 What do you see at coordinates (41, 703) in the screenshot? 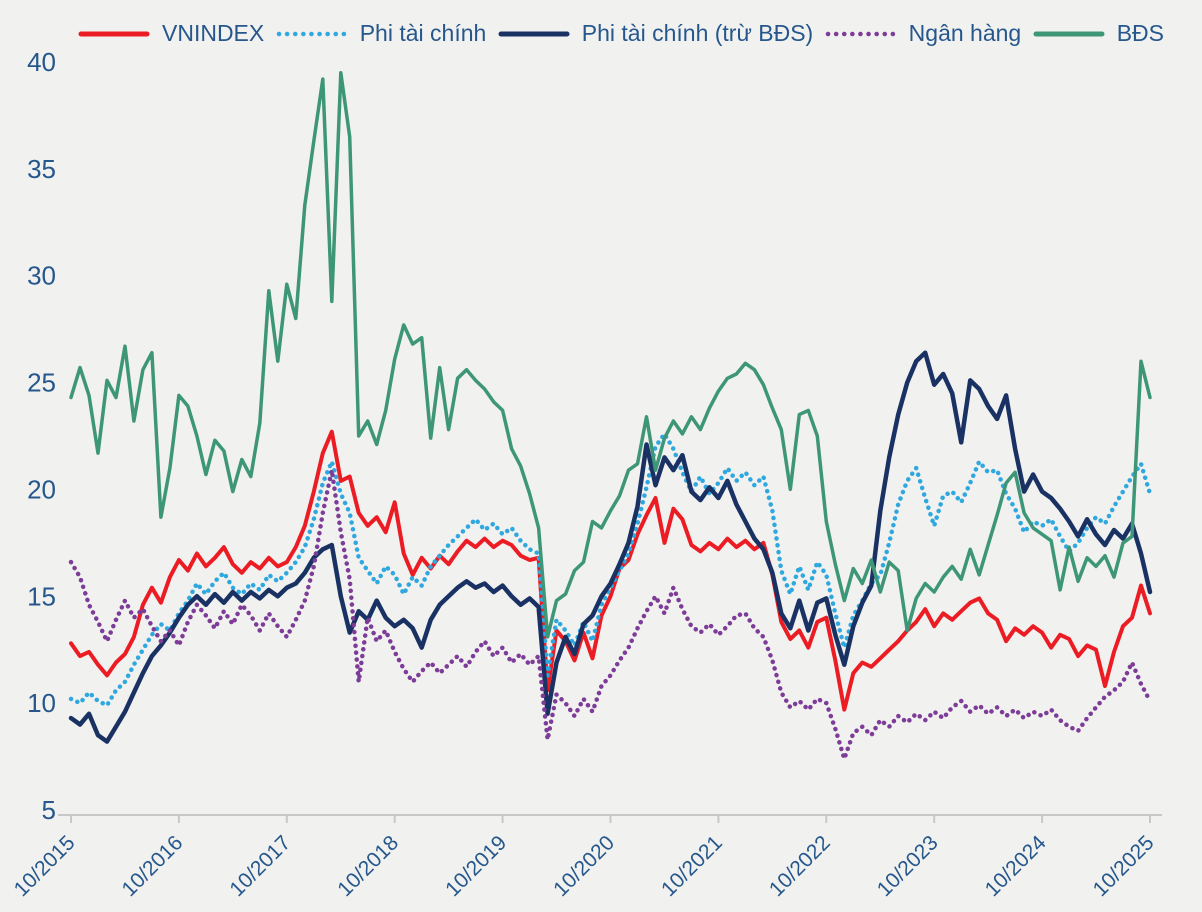
I see `y-axis-label: 10` at bounding box center [41, 703].